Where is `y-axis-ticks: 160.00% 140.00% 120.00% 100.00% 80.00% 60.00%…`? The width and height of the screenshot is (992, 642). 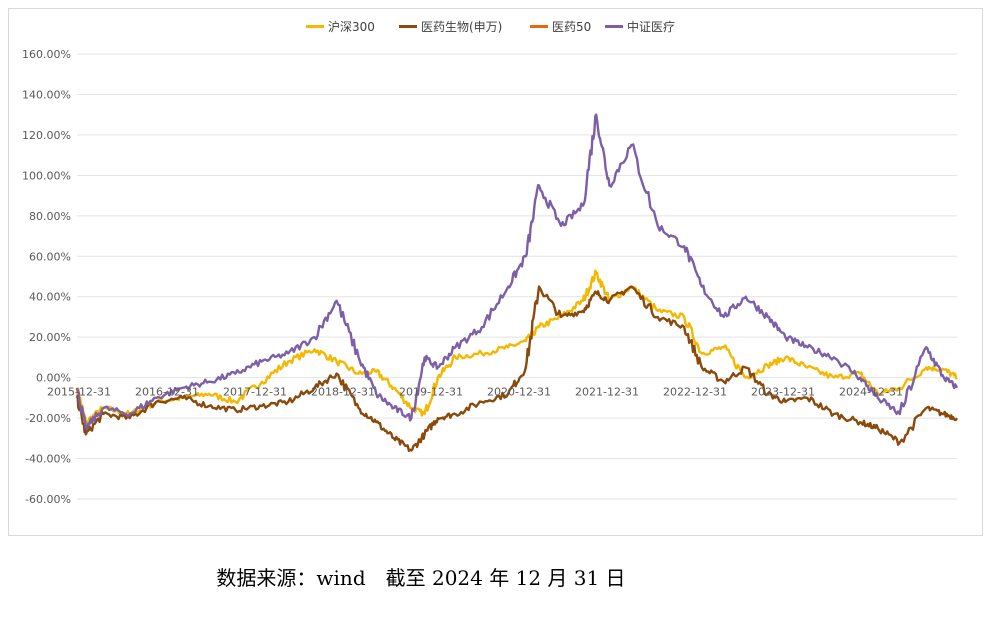
y-axis-ticks: 160.00% 140.00% 120.00% 100.00% 80.00% 60.00%… is located at coordinates (46, 277).